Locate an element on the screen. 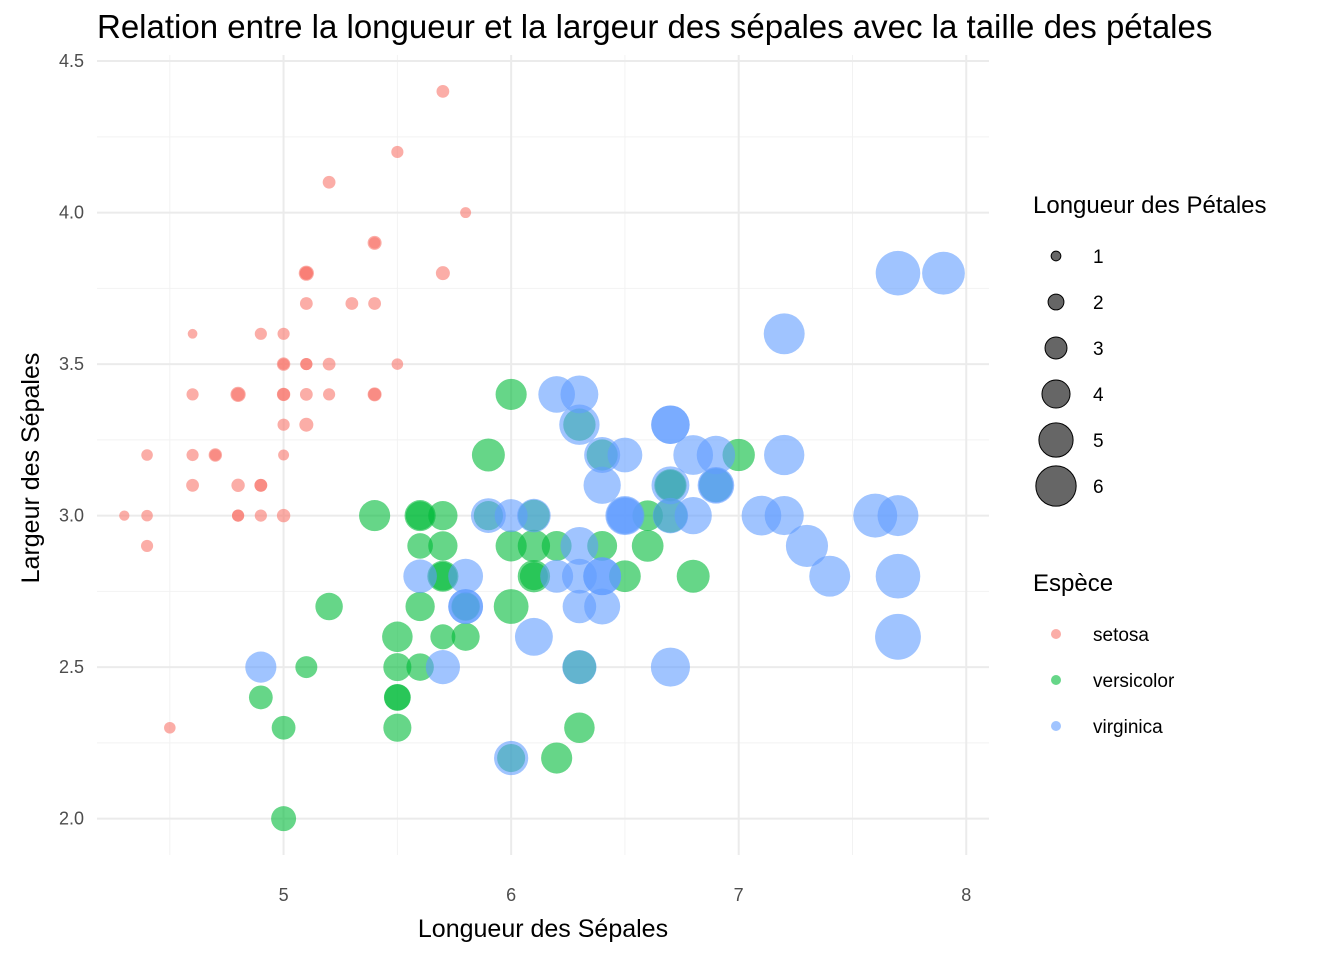  size-legend: Longueur des Pétales 1 2 3 4 5 6 is located at coordinates (1150, 349).